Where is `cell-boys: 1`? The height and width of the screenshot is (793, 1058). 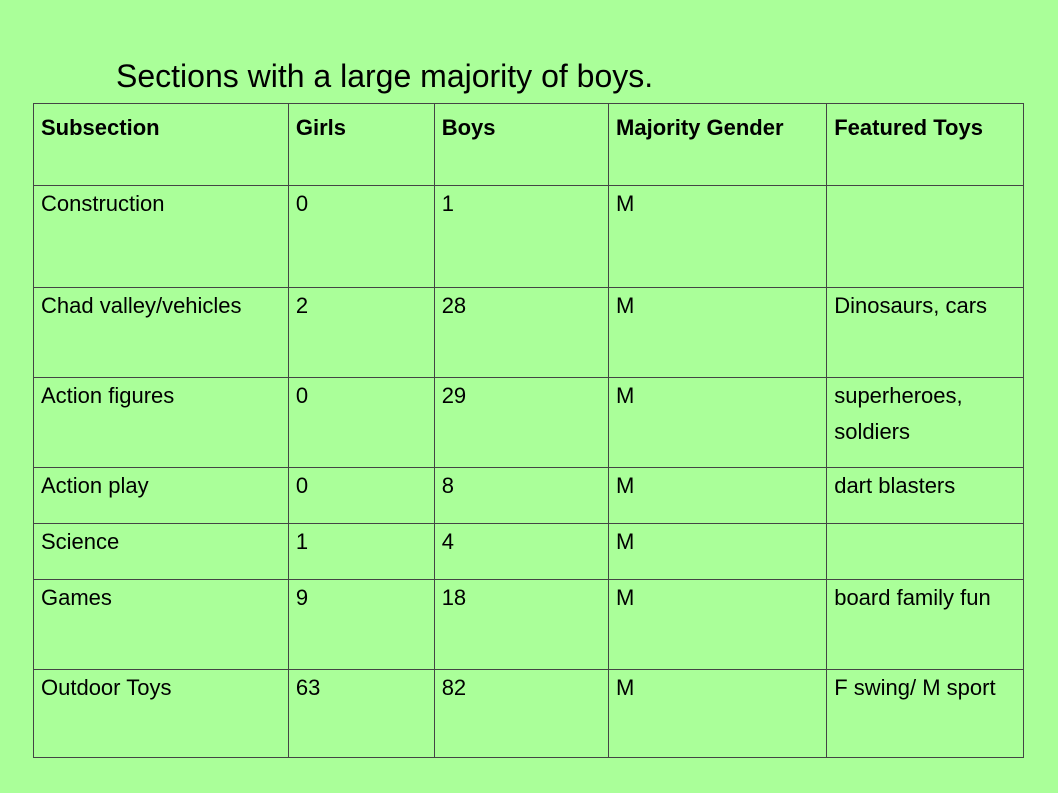
cell-boys: 1 is located at coordinates (521, 236).